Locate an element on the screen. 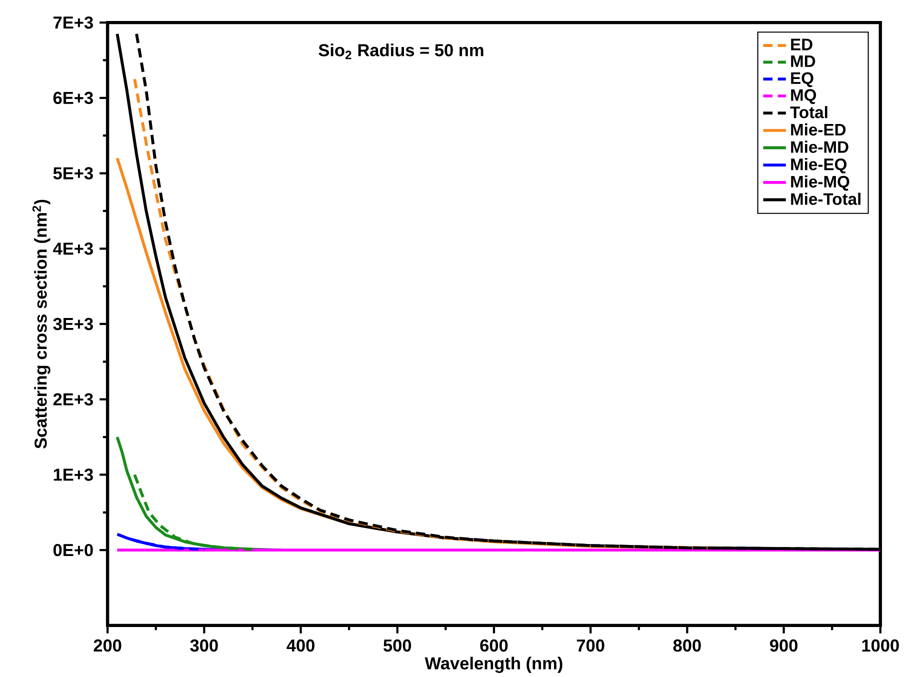 The height and width of the screenshot is (677, 904). x-tick-label: 600 is located at coordinates (494, 645).